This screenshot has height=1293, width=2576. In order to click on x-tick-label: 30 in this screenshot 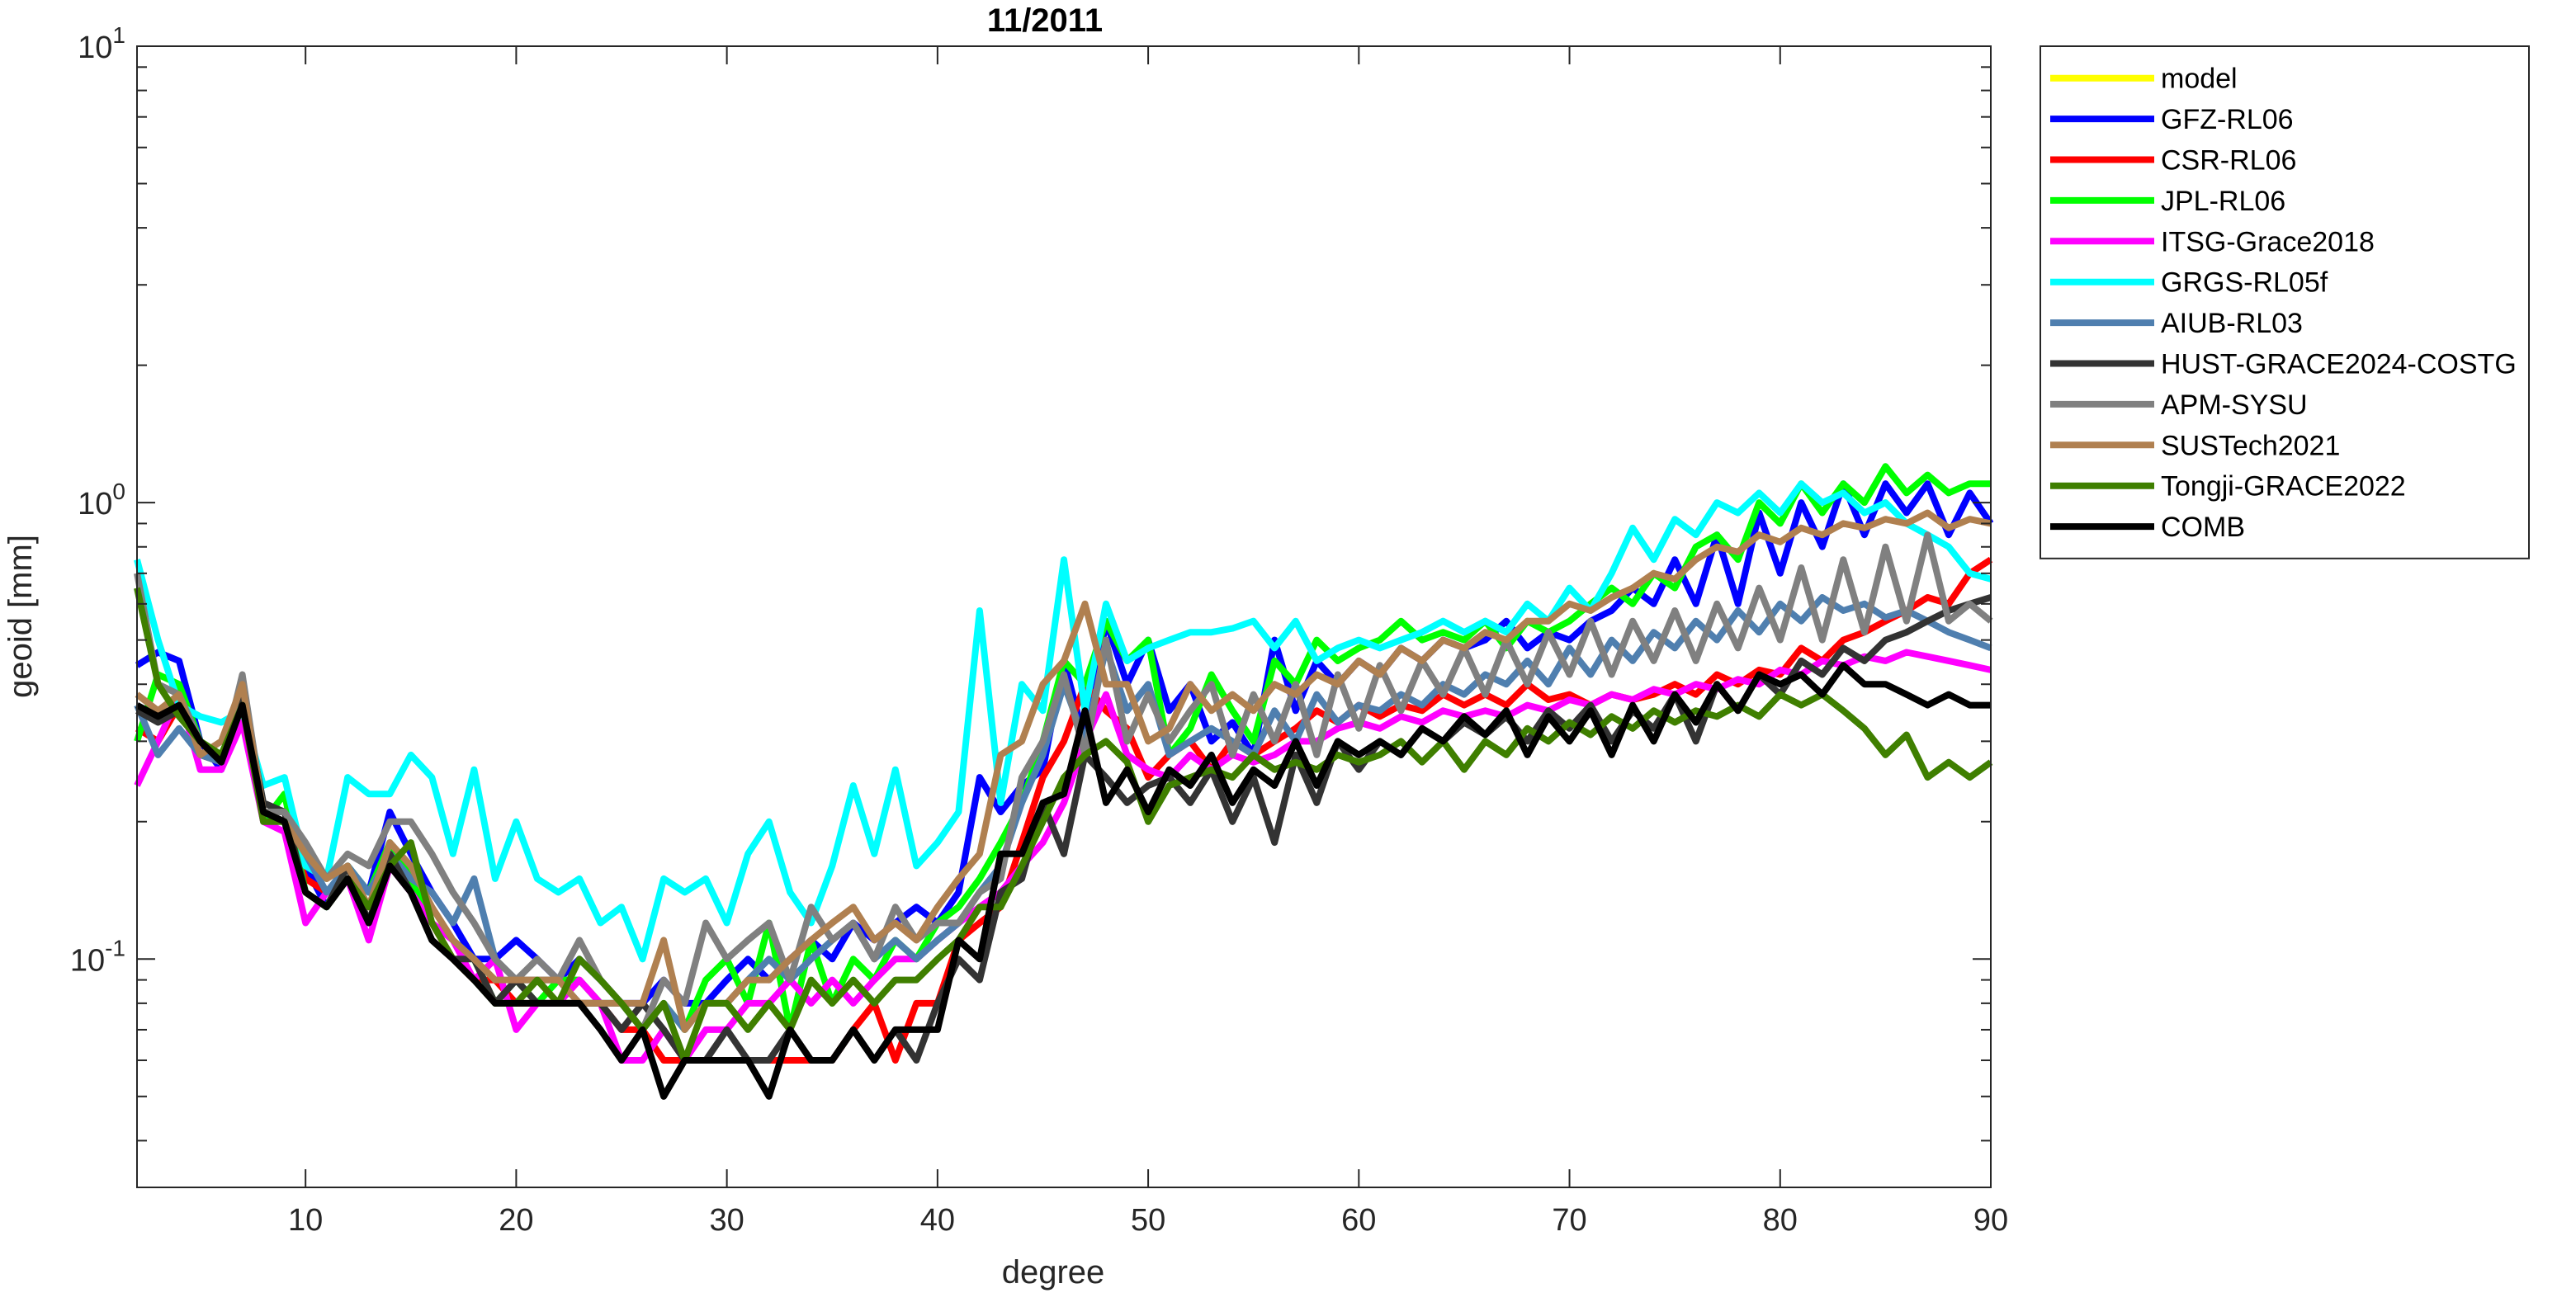, I will do `click(726, 1220)`.